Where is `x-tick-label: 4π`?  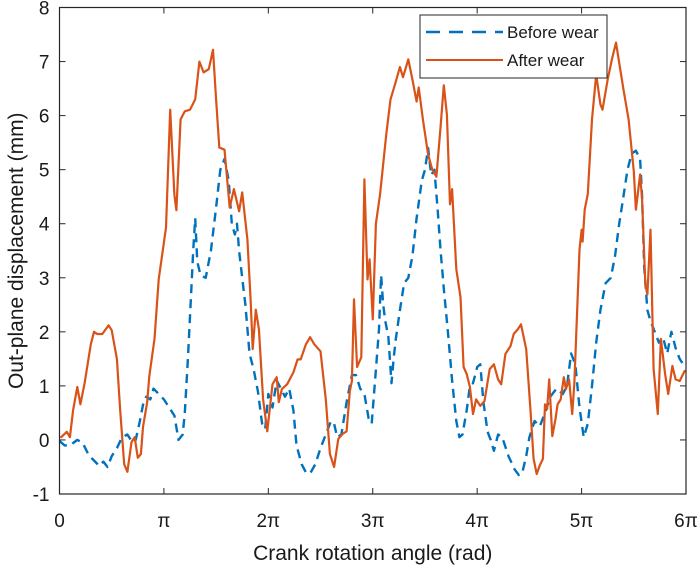
x-tick-label: 4π is located at coordinates (477, 521).